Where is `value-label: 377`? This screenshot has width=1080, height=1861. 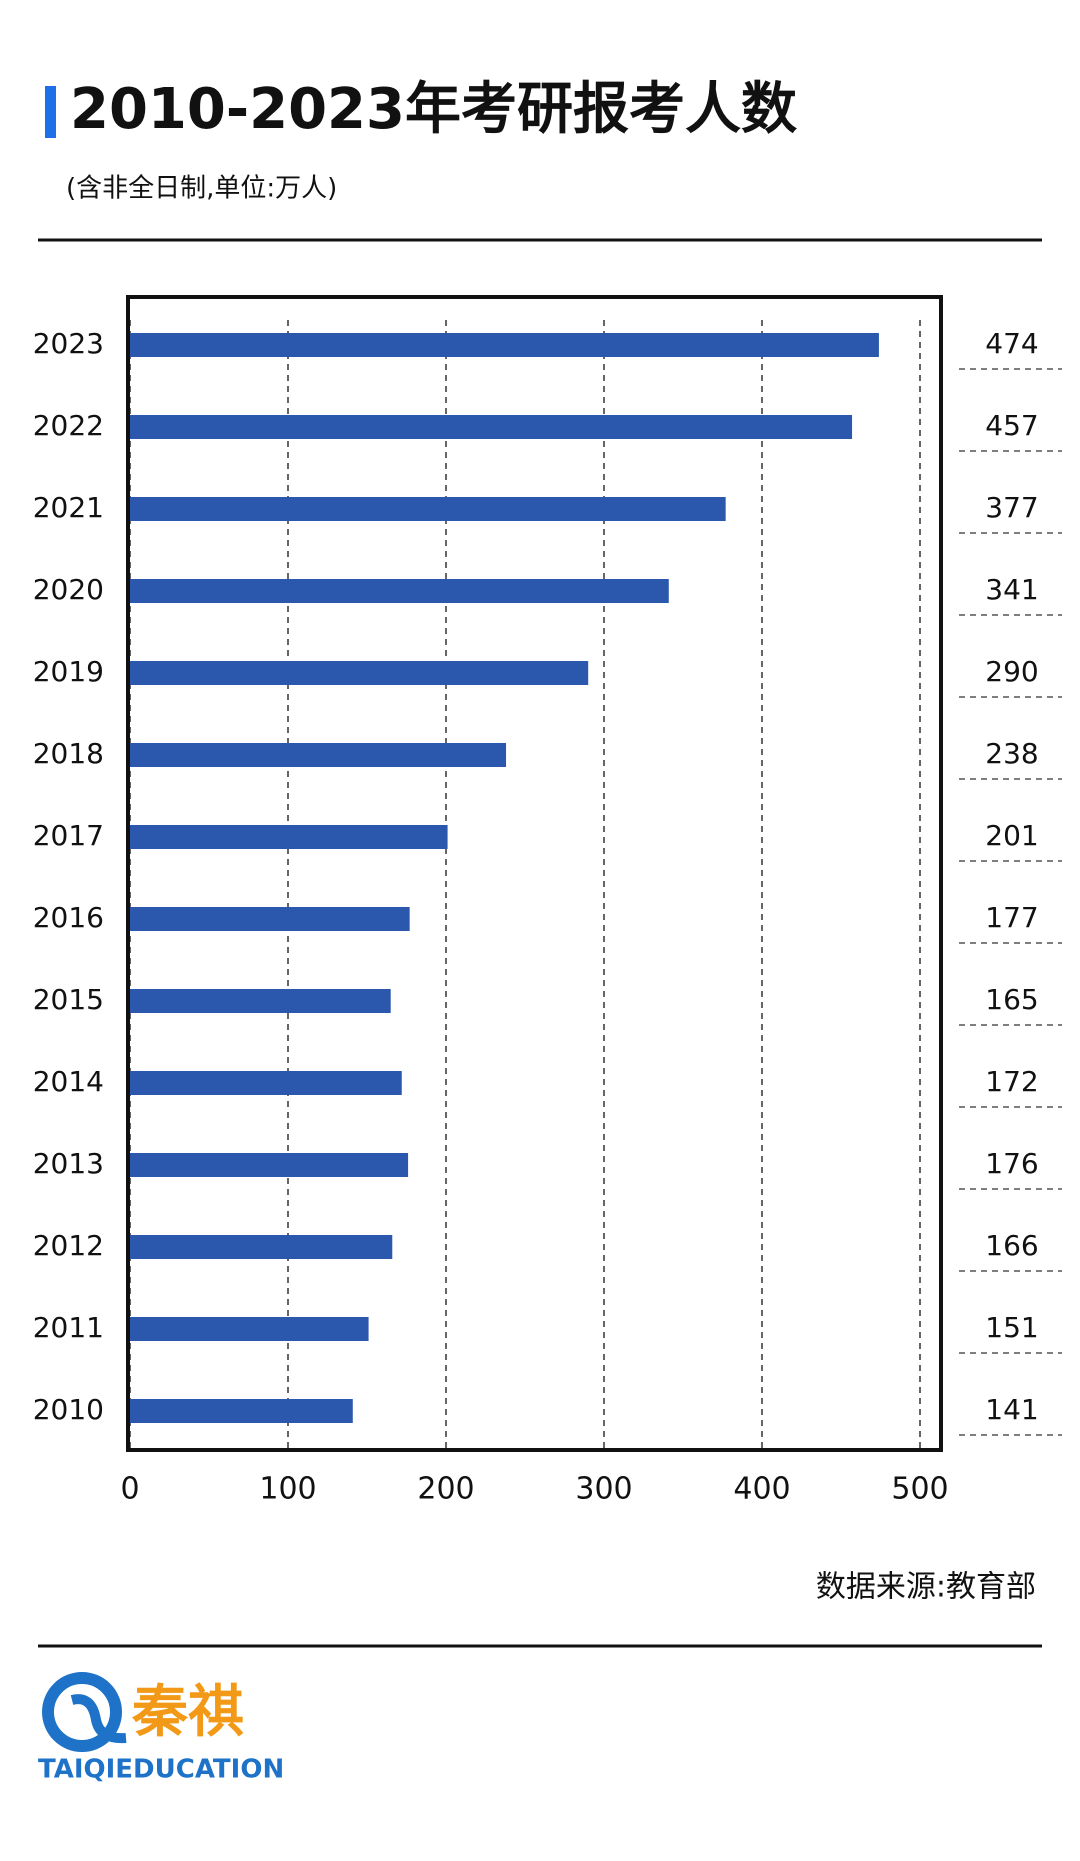 value-label: 377 is located at coordinates (1011, 507).